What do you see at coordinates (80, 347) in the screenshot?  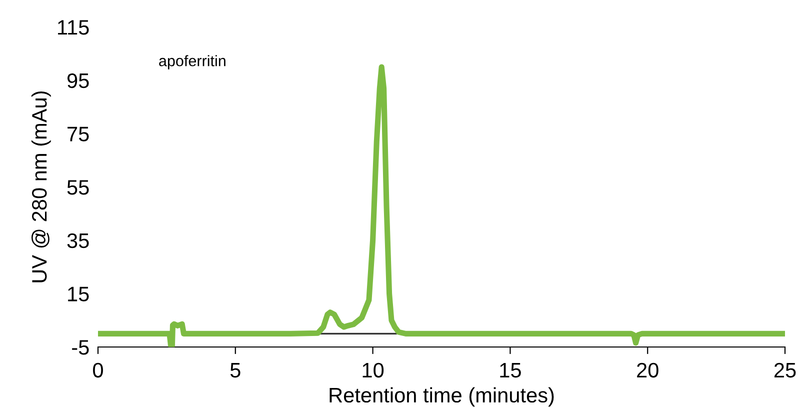 I see `y-tick-label: -5` at bounding box center [80, 347].